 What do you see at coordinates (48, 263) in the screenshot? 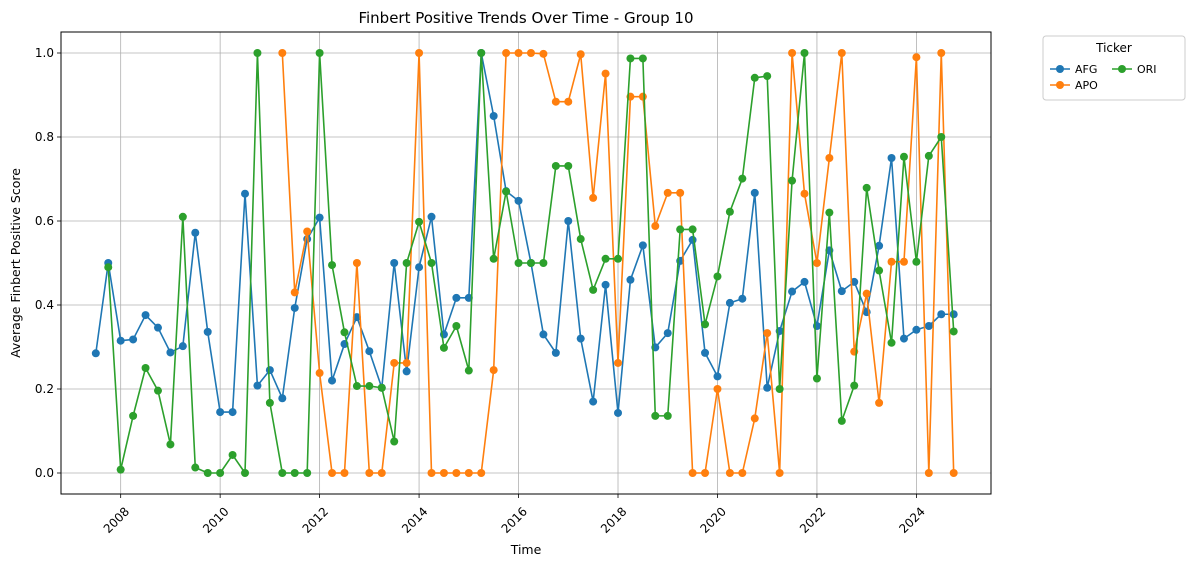
I see `y-axis: 0.0 0.2 0.4 0.6 0.8 1.0` at bounding box center [48, 263].